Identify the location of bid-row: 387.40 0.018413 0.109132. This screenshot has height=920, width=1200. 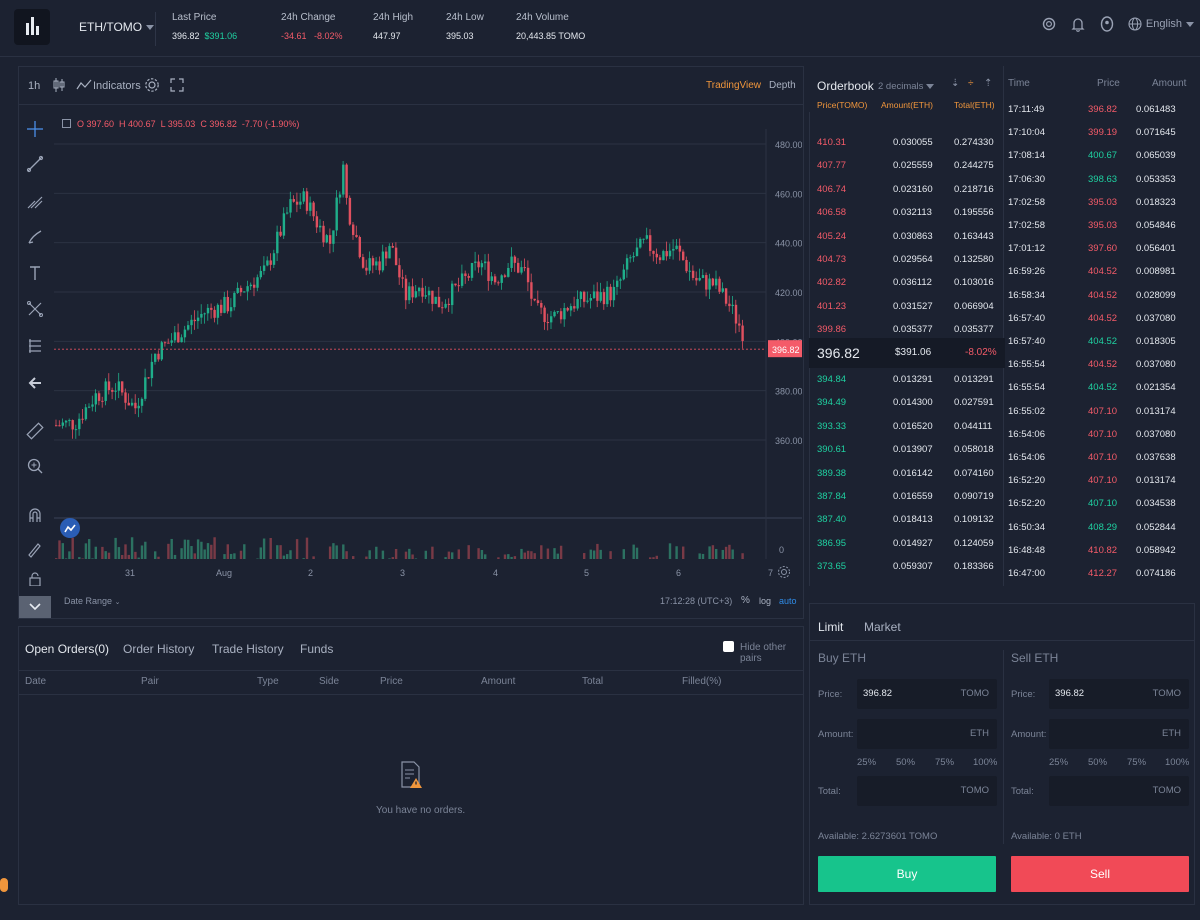
(906, 519).